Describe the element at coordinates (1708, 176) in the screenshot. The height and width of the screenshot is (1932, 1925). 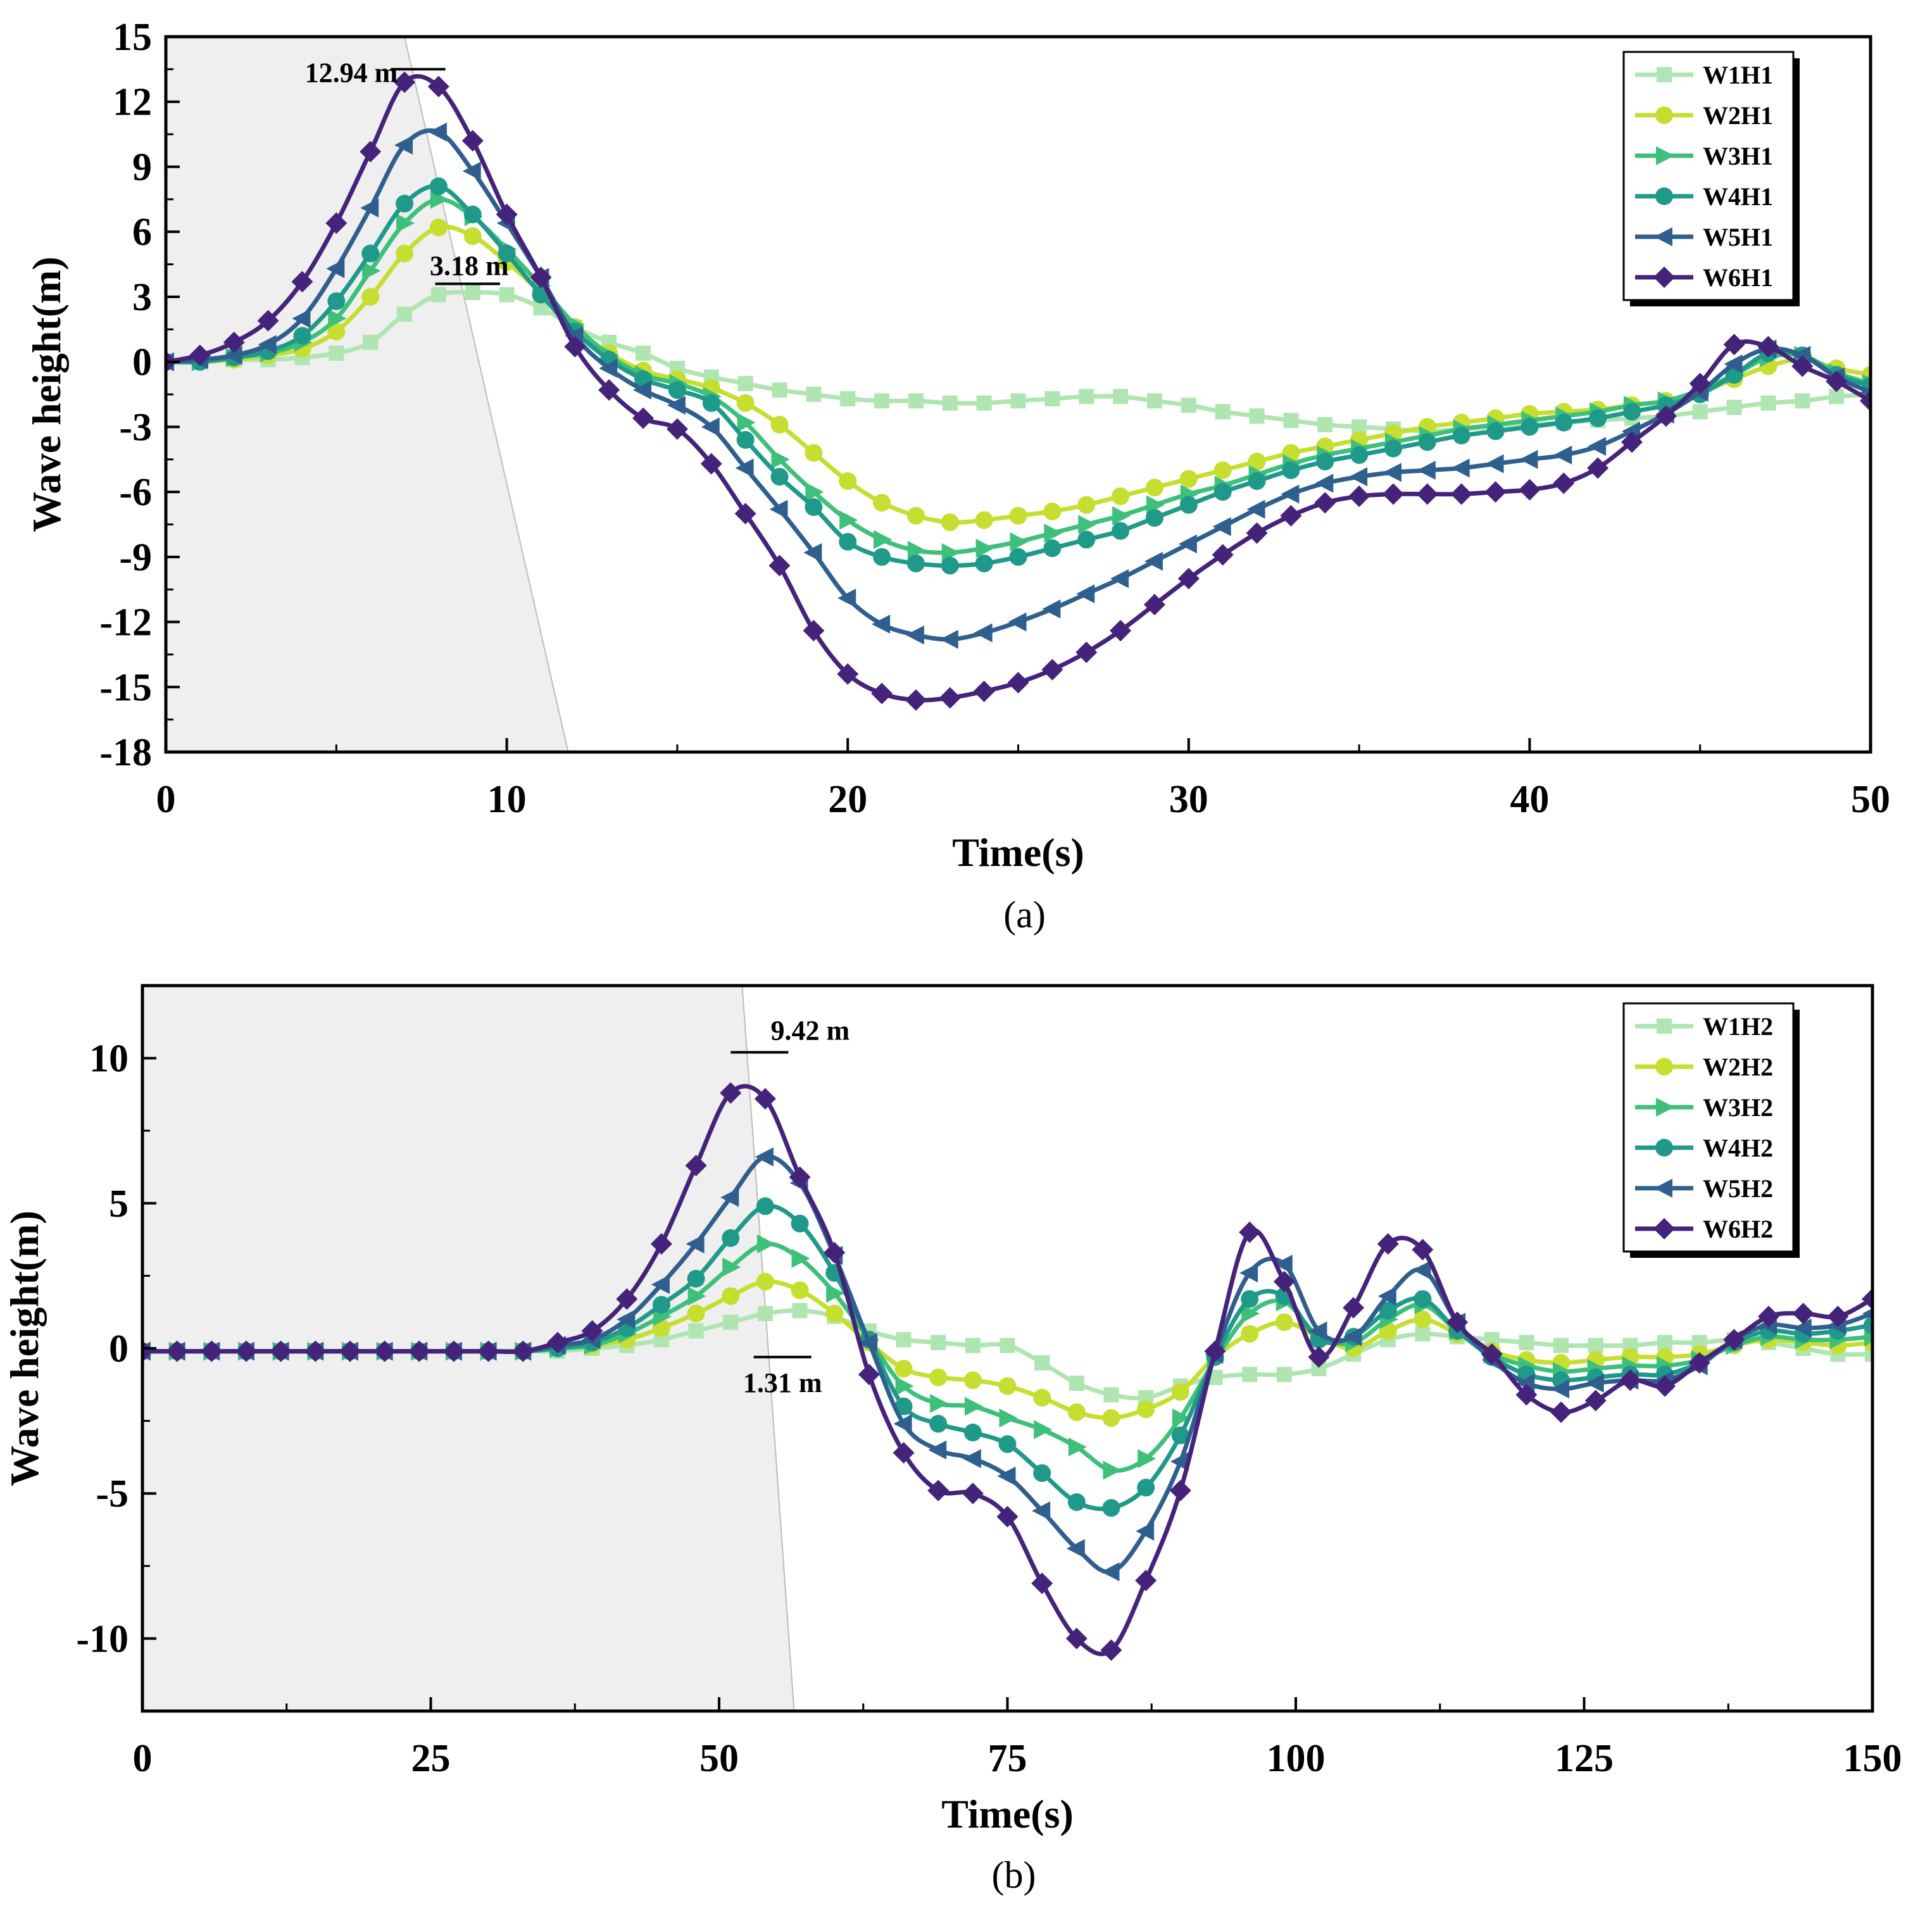
I see `legend-box` at that location.